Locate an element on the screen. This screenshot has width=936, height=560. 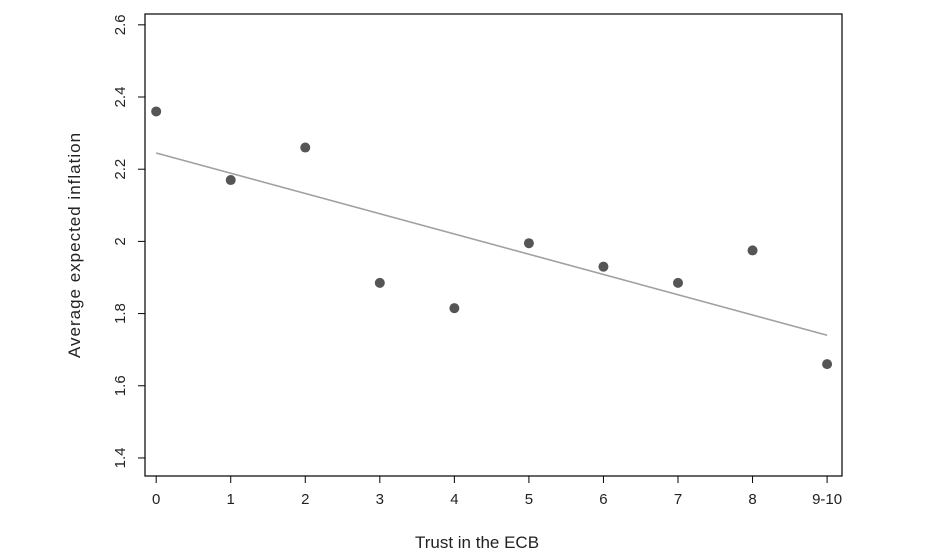
y-tick-label: 1.4 is located at coordinates (120, 458).